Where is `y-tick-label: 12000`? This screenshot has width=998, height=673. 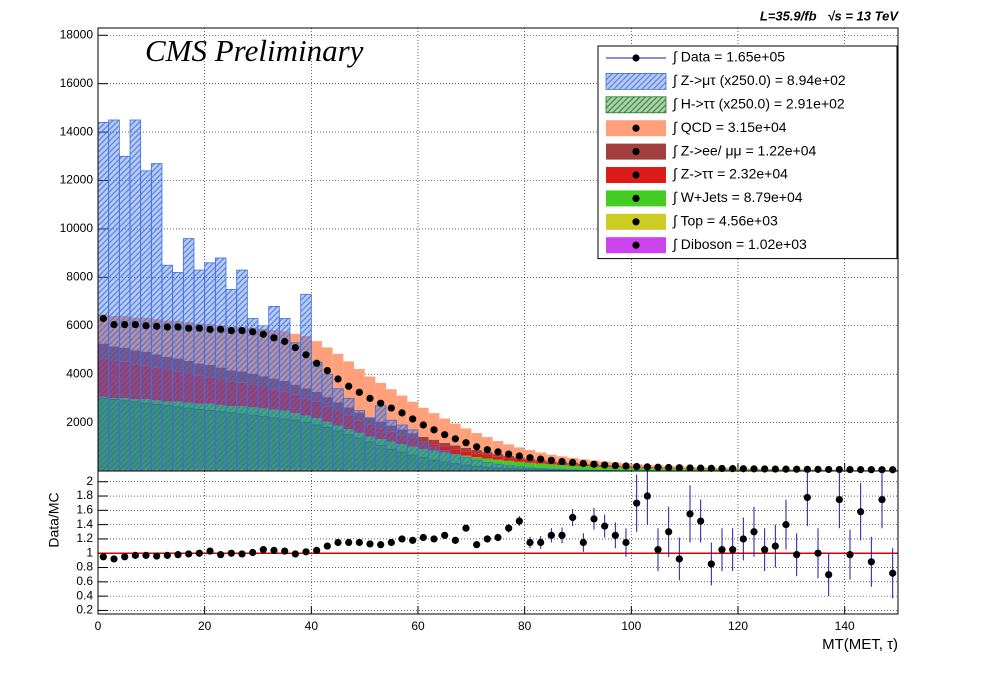 y-tick-label: 12000 is located at coordinates (77, 180).